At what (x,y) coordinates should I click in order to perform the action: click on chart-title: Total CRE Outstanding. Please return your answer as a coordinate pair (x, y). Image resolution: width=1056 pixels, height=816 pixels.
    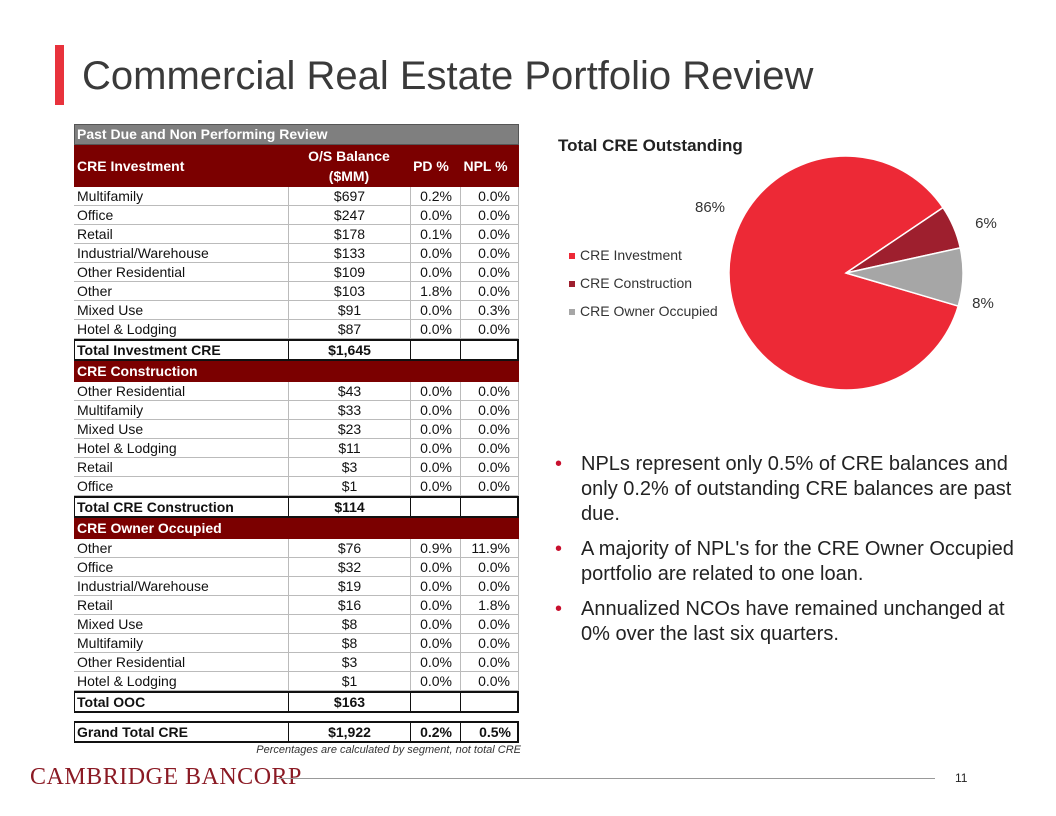
    Looking at the image, I should click on (650, 145).